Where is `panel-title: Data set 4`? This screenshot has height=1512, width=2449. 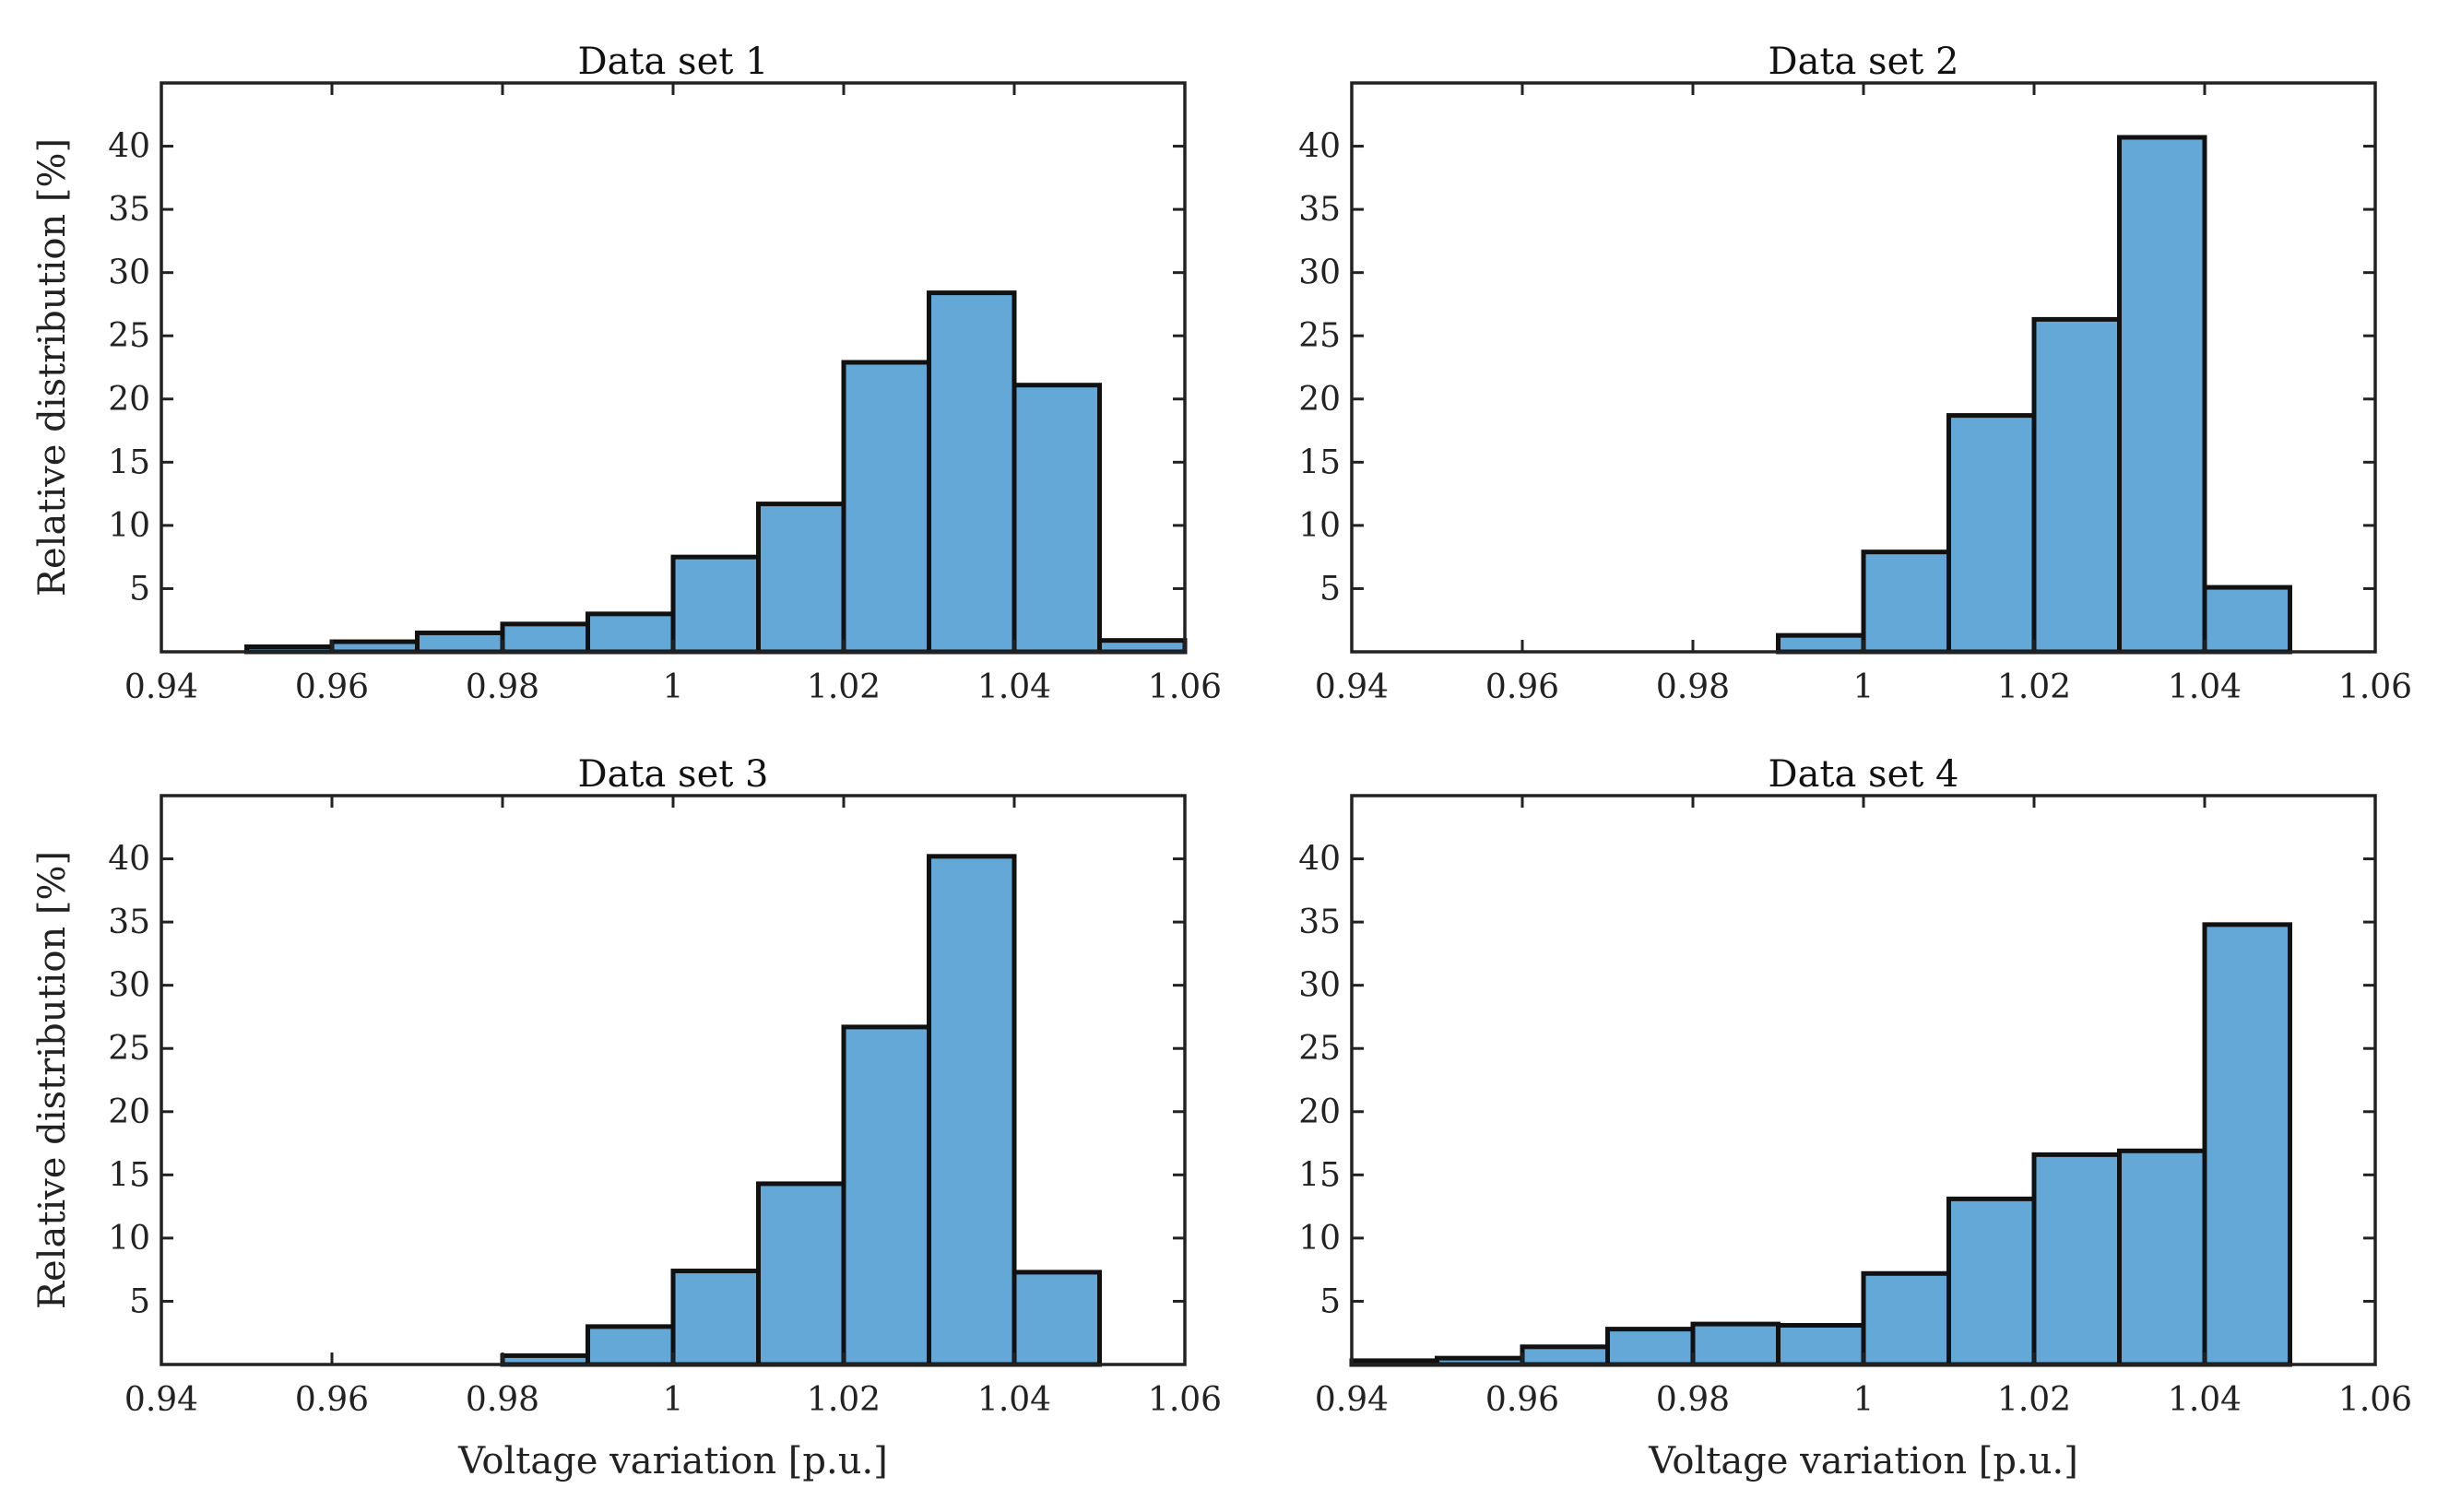 panel-title: Data set 4 is located at coordinates (1864, 774).